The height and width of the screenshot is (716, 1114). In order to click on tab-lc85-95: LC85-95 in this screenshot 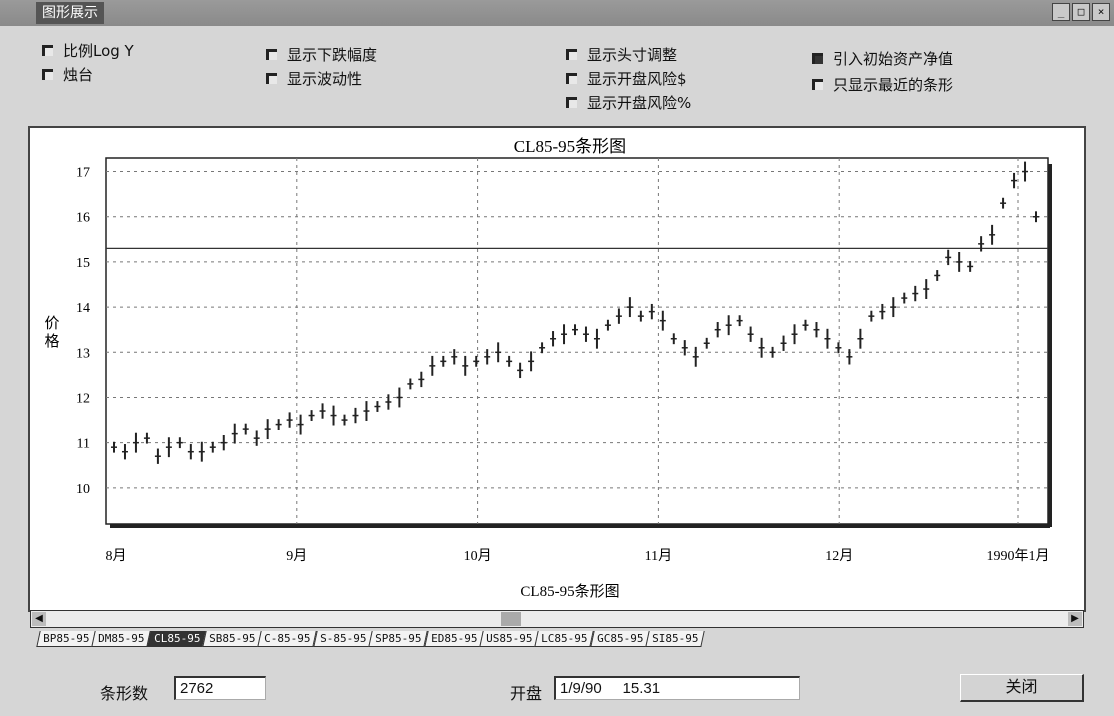, I will do `click(564, 639)`.